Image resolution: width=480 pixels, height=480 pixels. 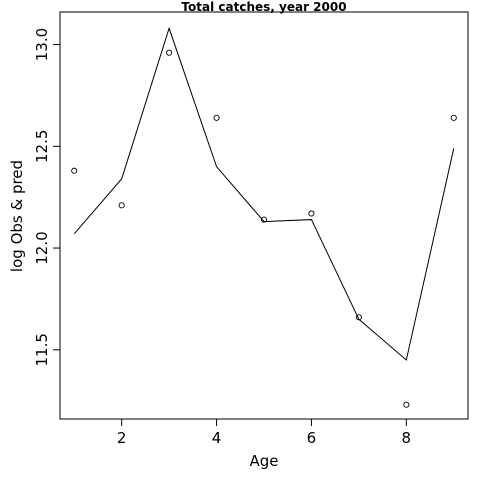 I want to click on y-tick-label: 12.5, so click(x=42, y=146).